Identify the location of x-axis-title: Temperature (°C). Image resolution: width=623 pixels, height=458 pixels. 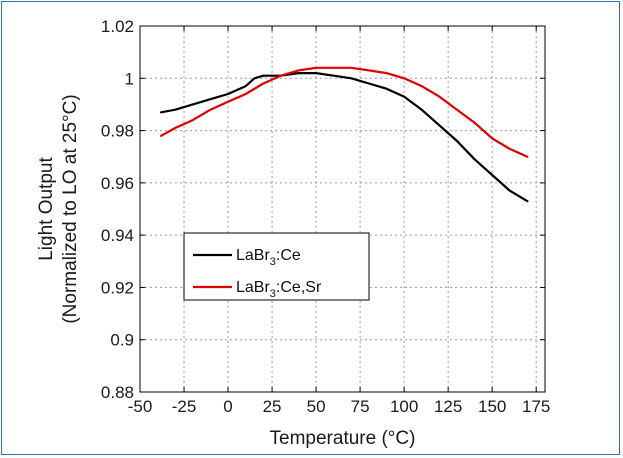
(343, 438).